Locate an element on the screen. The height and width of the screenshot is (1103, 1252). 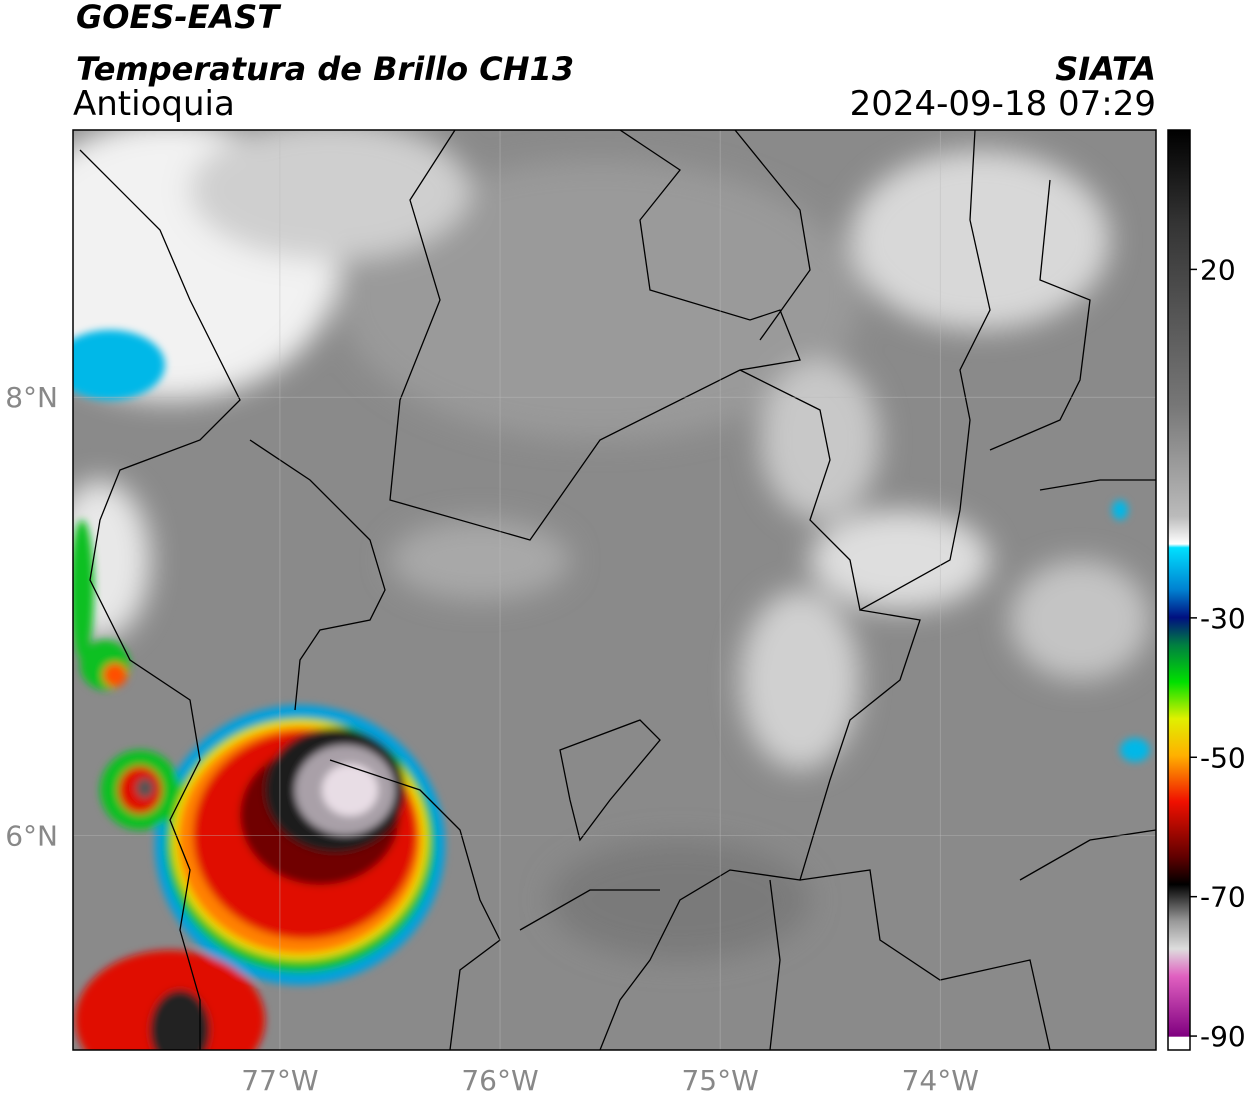
colorbar-label: -30 is located at coordinates (1223, 618).